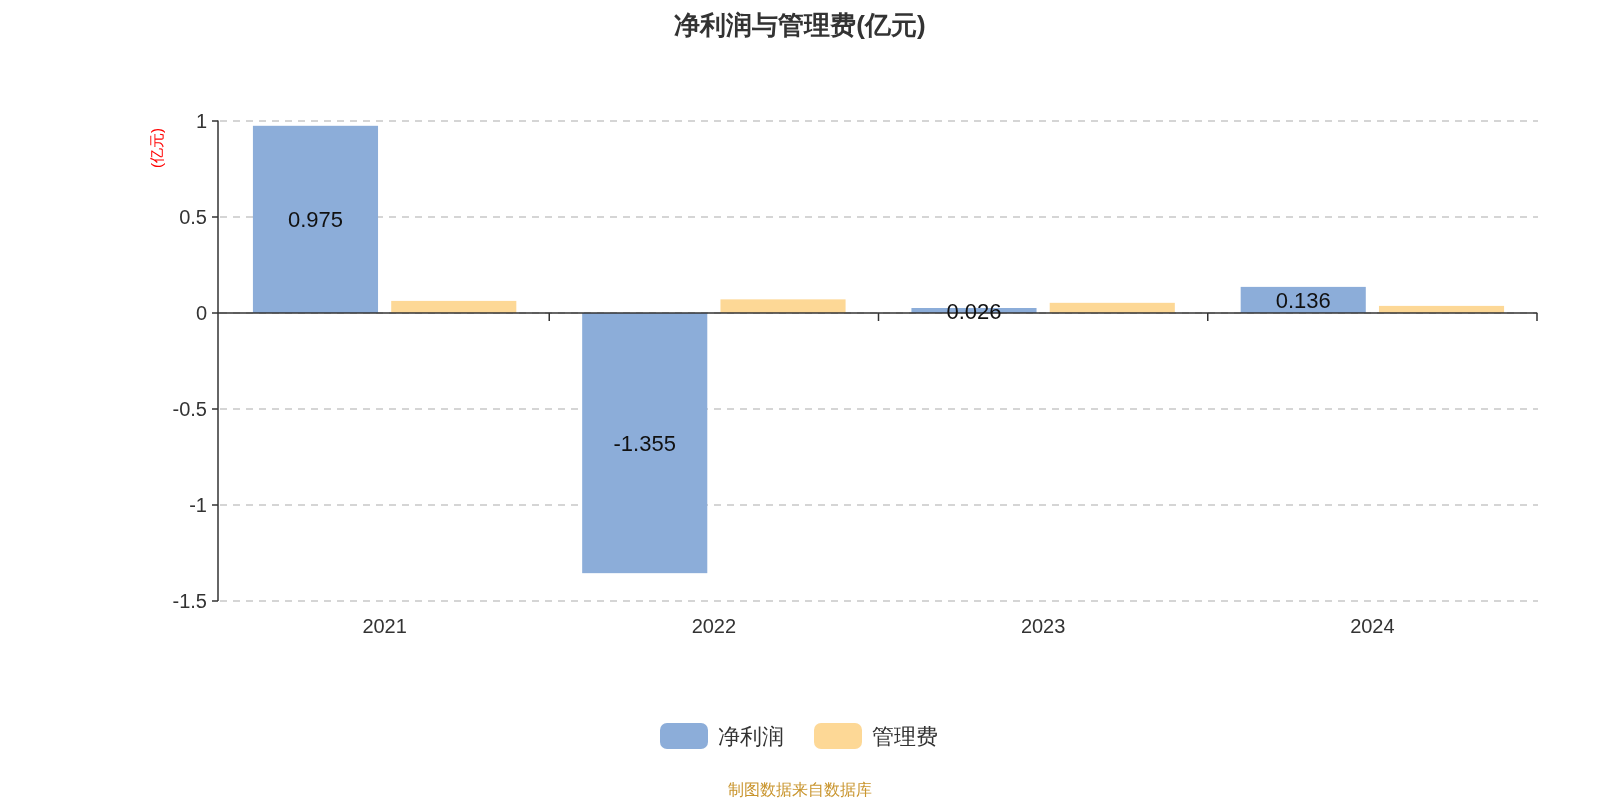 The image size is (1600, 800). What do you see at coordinates (315, 220) in the screenshot?
I see `data-label: 0.975` at bounding box center [315, 220].